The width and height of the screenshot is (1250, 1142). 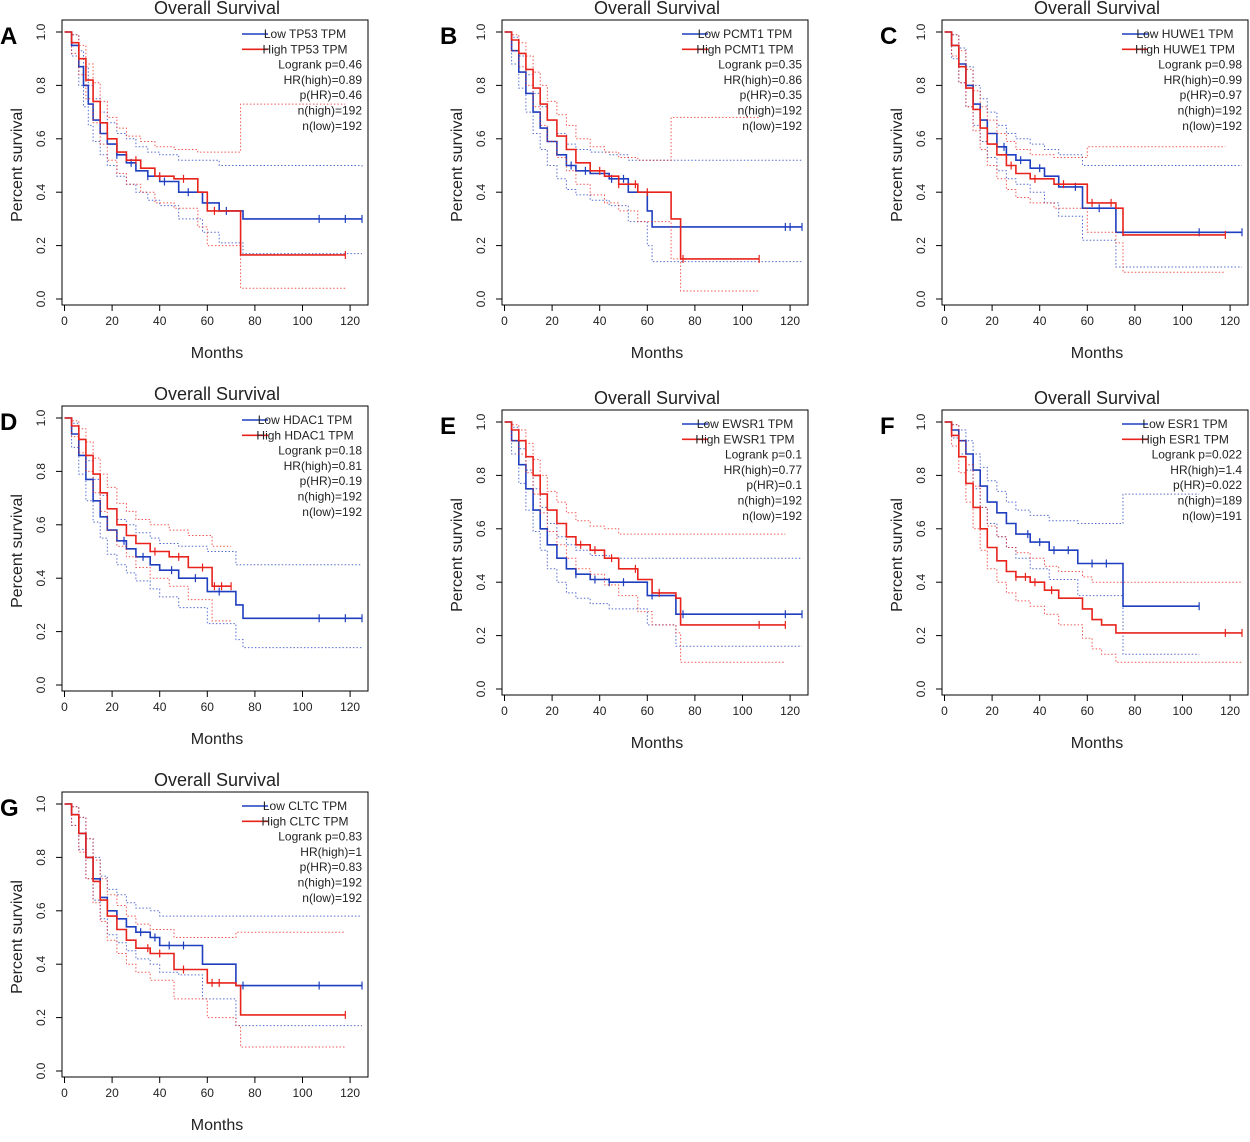 What do you see at coordinates (888, 36) in the screenshot?
I see `panel-letter: C` at bounding box center [888, 36].